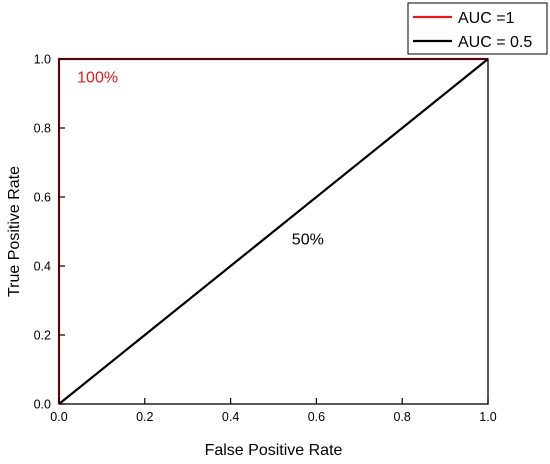  Describe the element at coordinates (42, 60) in the screenshot. I see `y-tick-label: 1.0` at that location.